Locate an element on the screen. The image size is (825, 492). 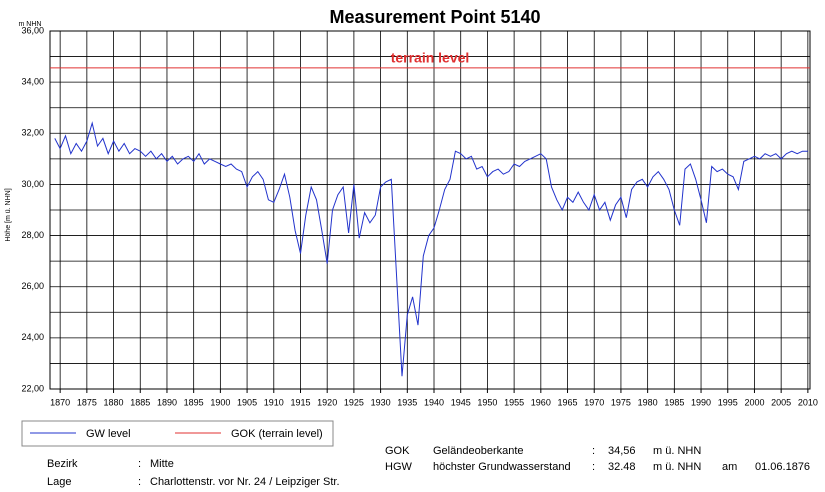
y-tick-label: 28,00 is located at coordinates (32, 235).